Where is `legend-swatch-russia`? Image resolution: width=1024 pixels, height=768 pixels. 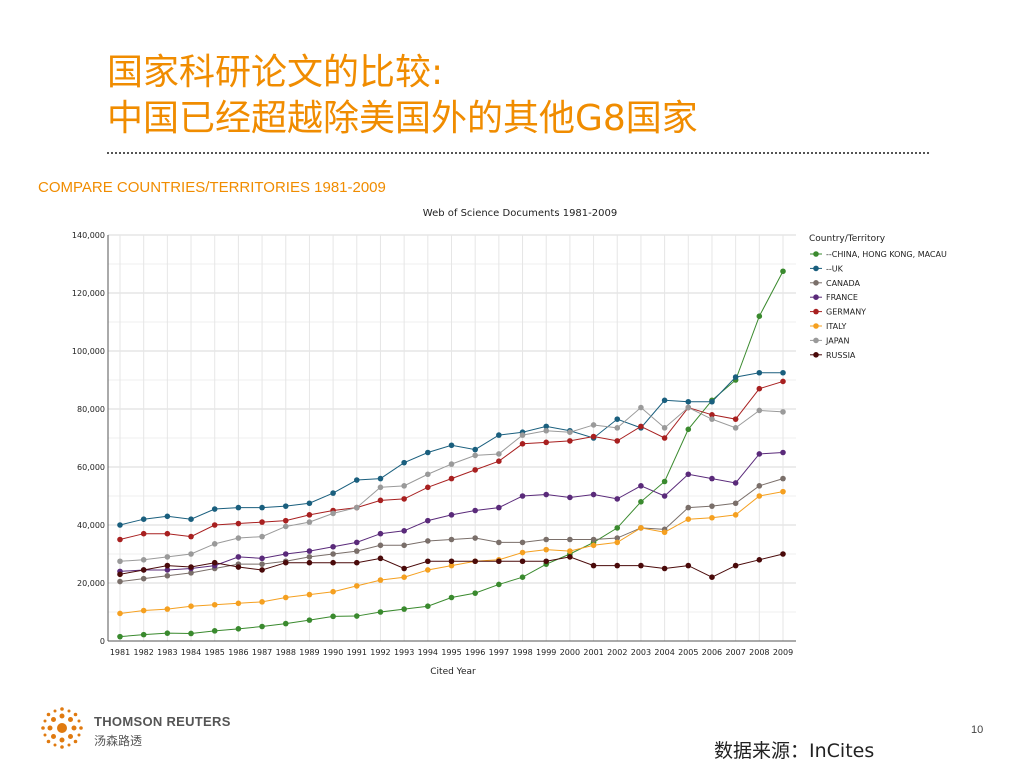
legend-swatch-russia is located at coordinates (816, 355).